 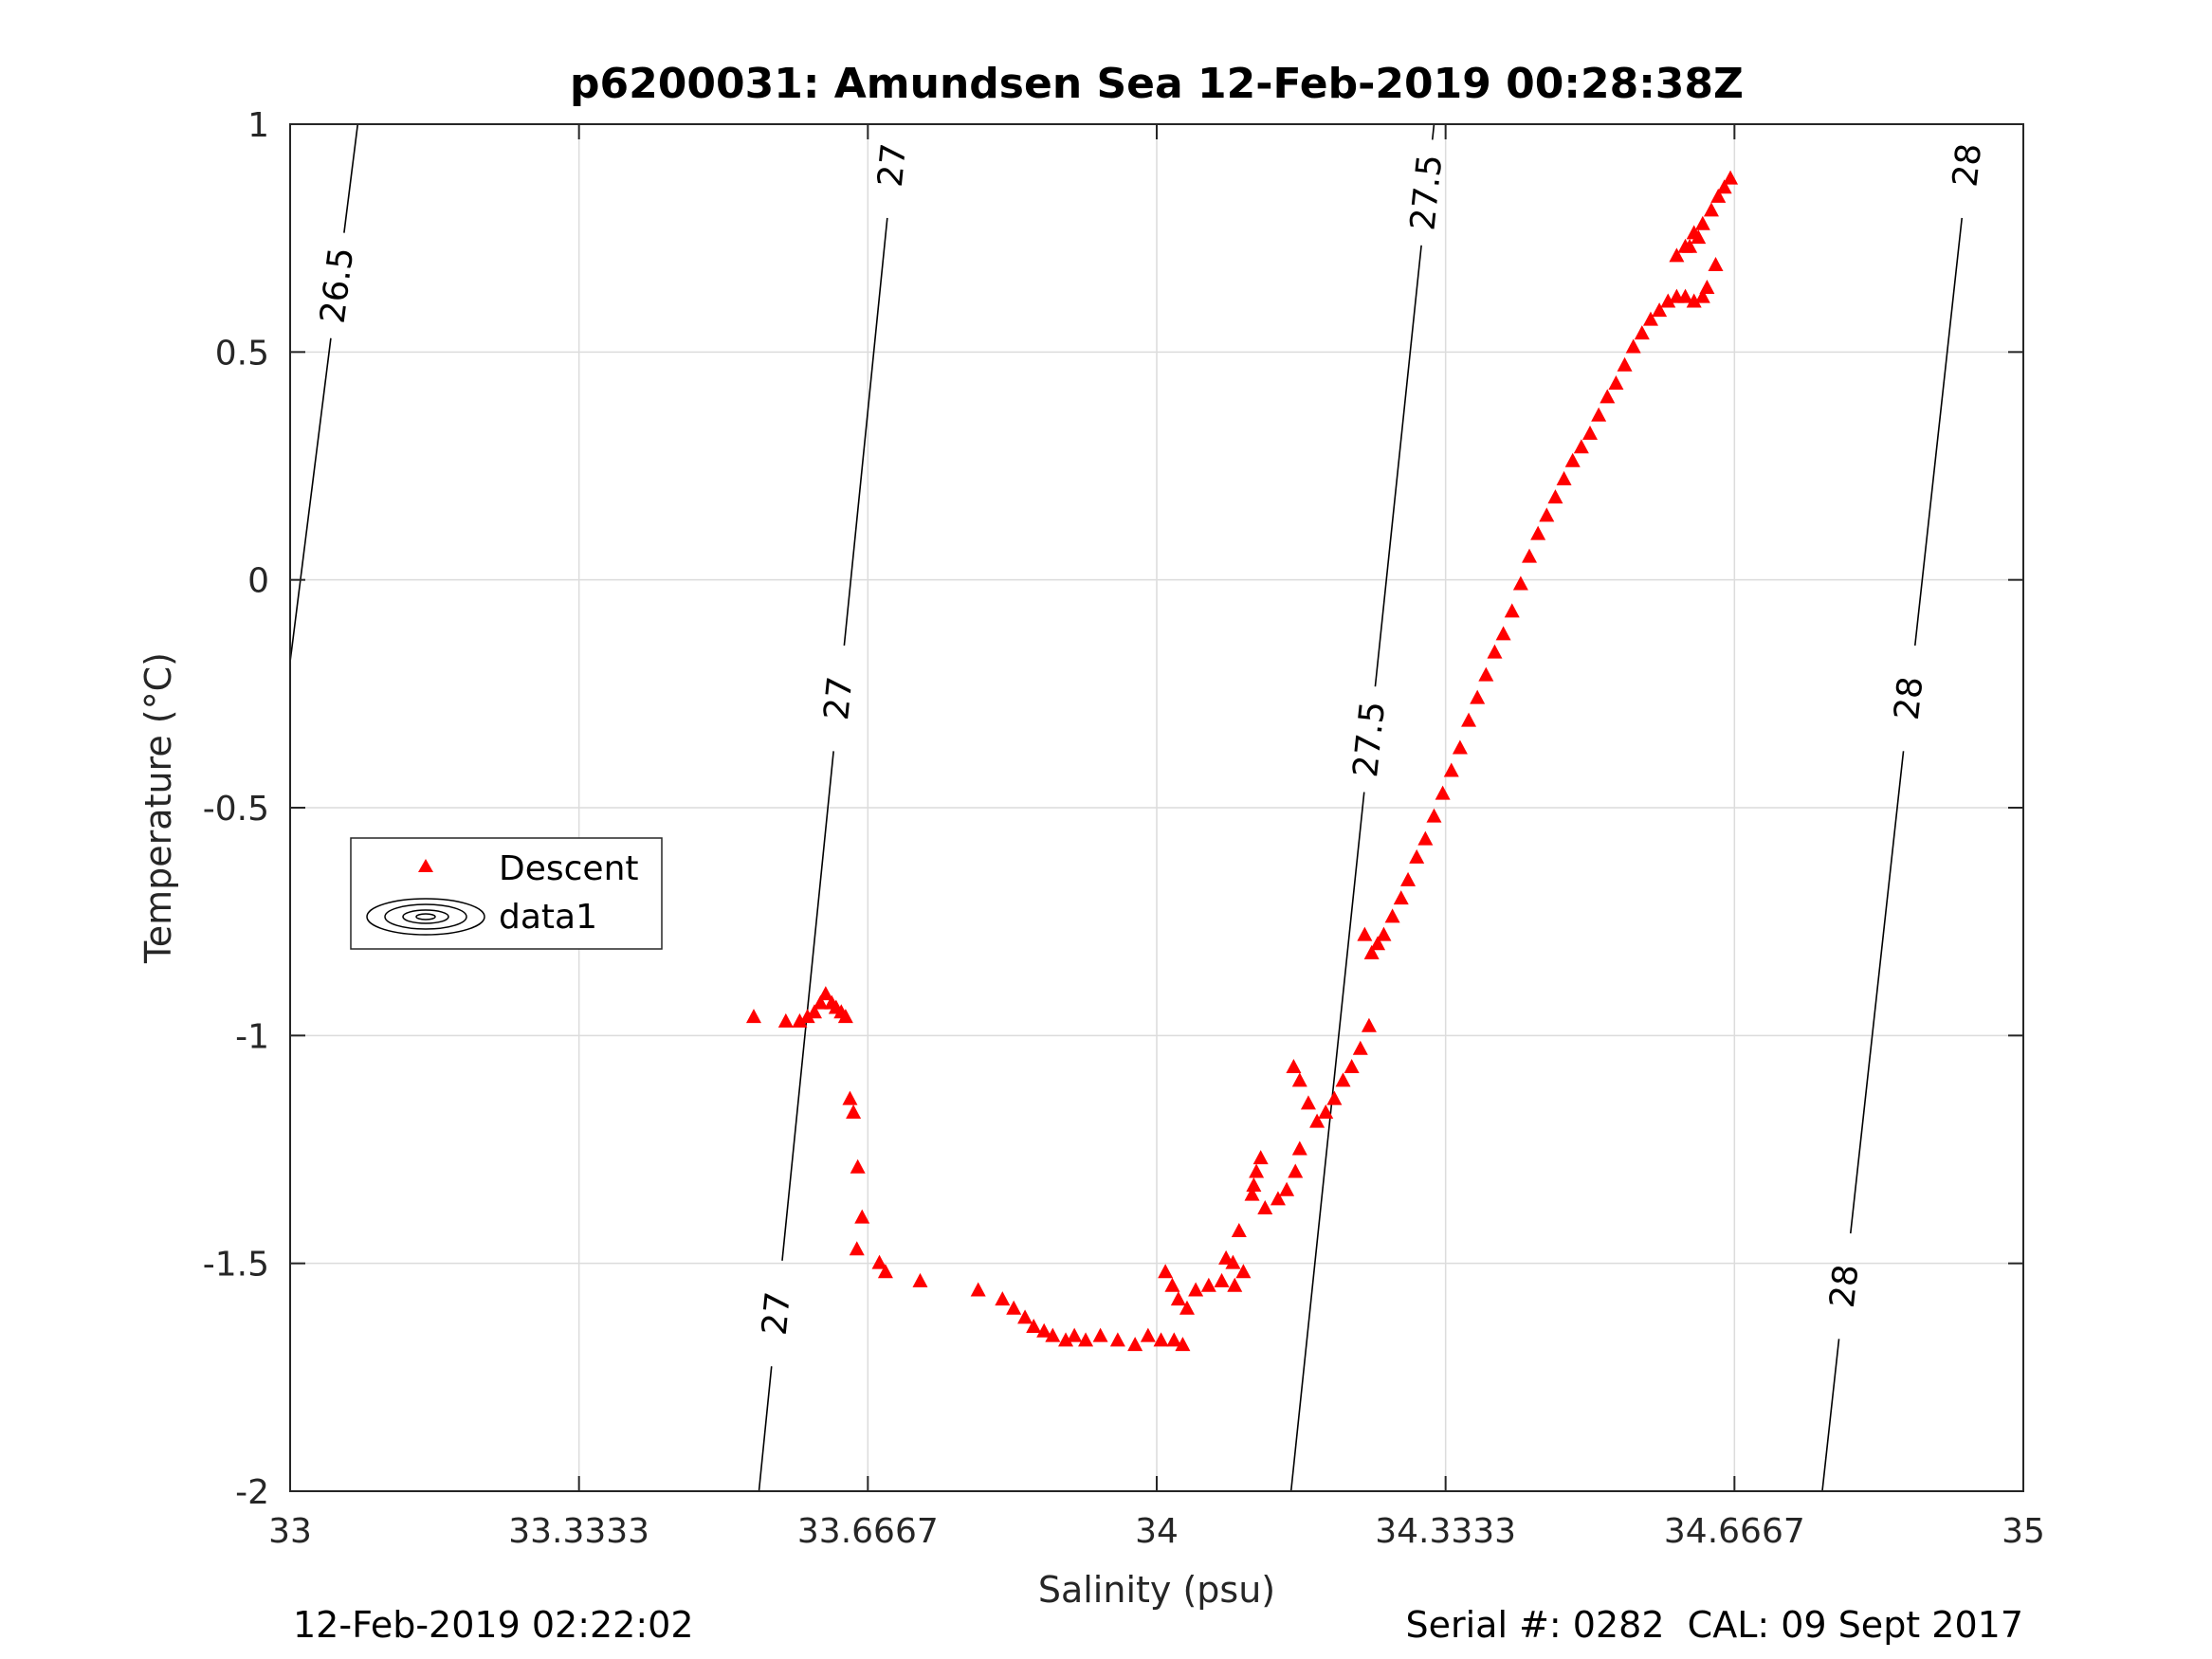 I want to click on legend-box, so click(x=506, y=893).